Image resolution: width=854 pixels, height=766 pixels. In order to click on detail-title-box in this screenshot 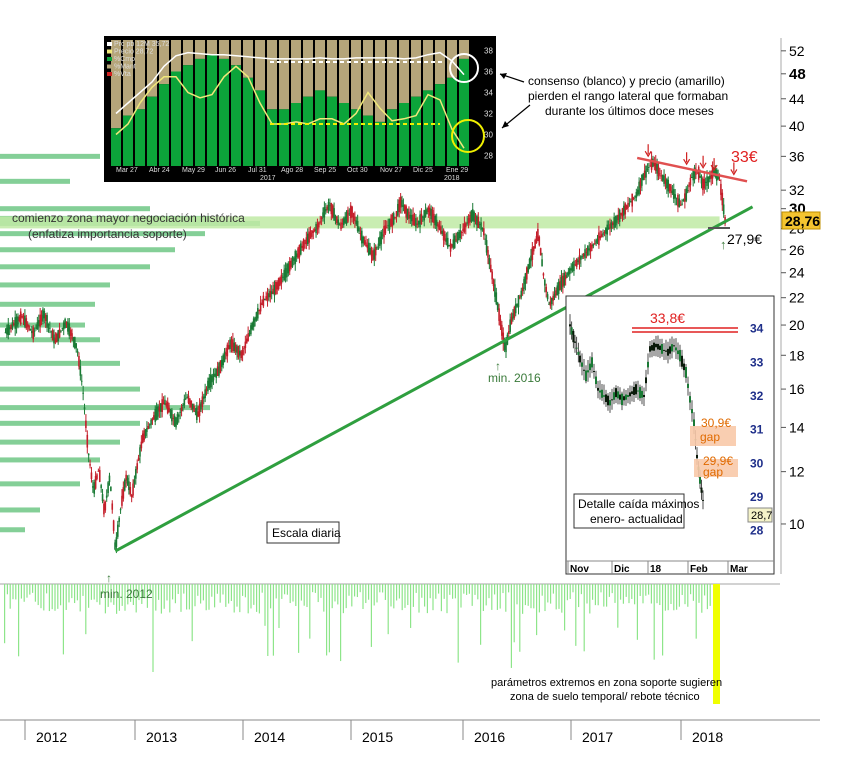, I will do `click(629, 511)`.